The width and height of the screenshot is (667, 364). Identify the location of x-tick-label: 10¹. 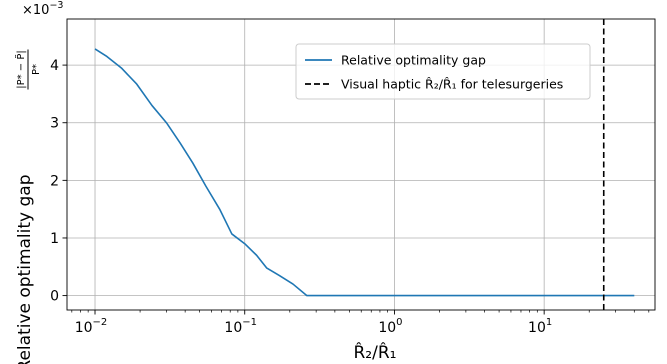
(540, 326).